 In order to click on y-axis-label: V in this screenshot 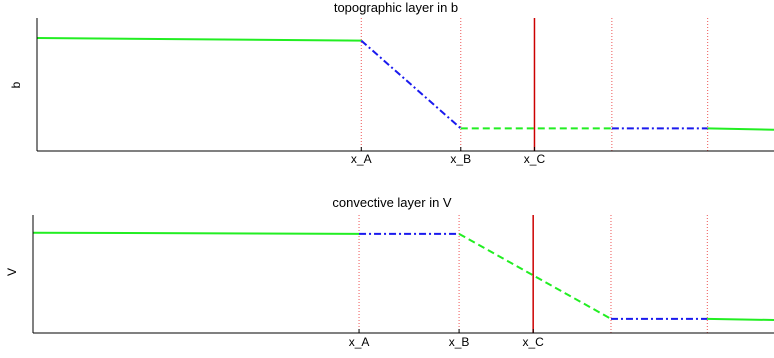, I will do `click(12, 272)`.